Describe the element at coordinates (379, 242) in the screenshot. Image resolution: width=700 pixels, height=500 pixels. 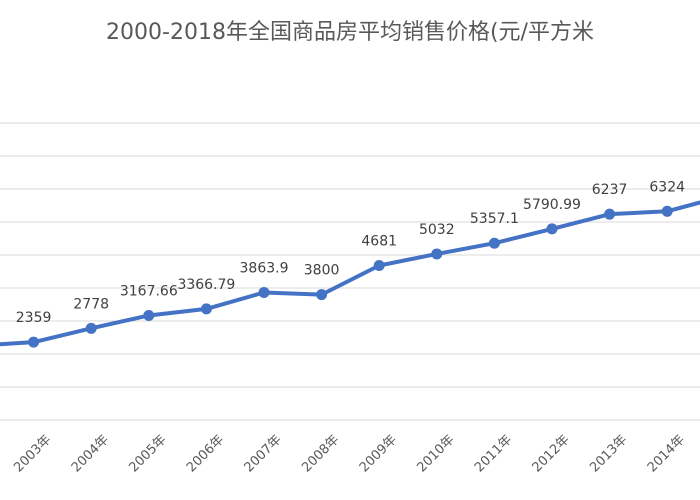
I see `data-label: 4681` at that location.